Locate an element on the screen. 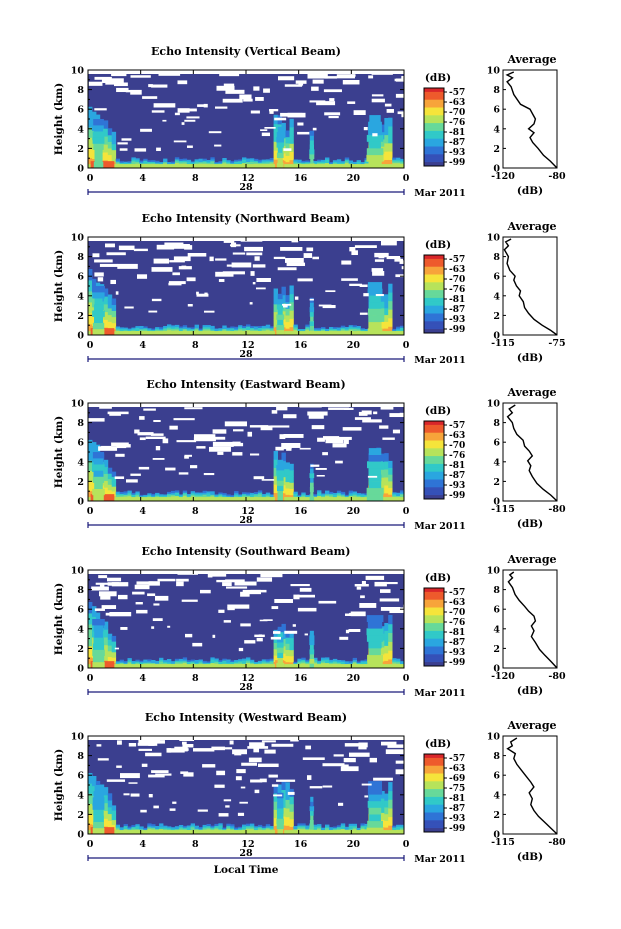 This screenshot has width=621, height=929. y-tick-label: 6 is located at coordinates (80, 610).